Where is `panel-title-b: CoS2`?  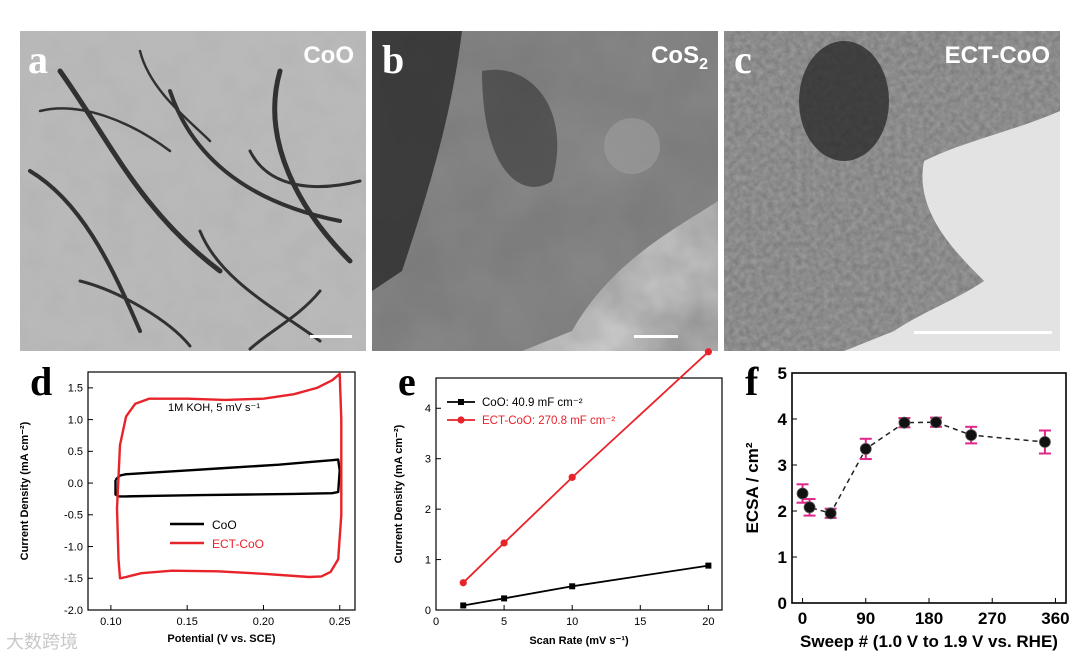
panel-title-b: CoS2 is located at coordinates (669, 58).